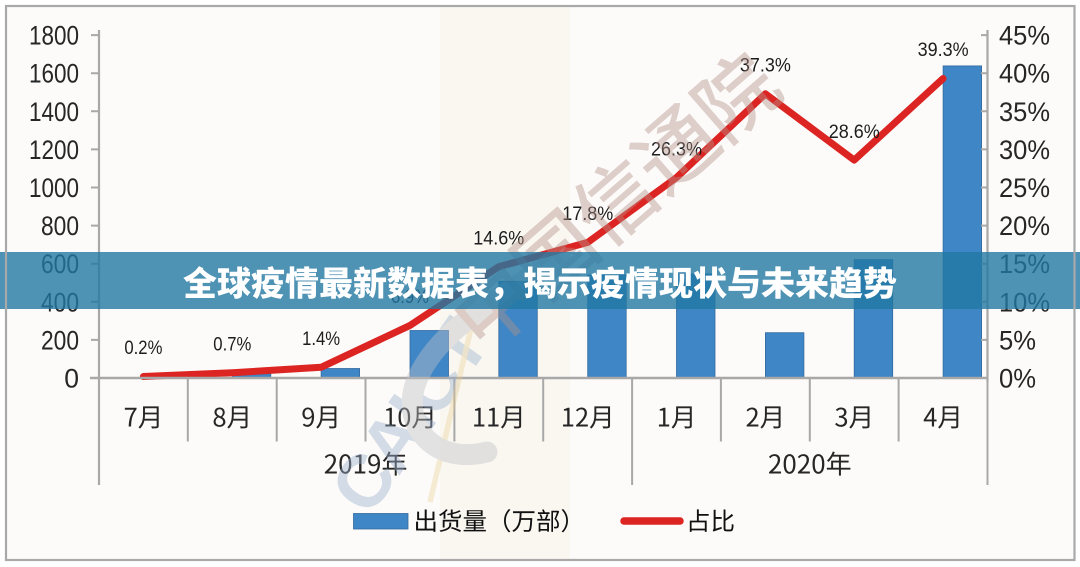 The height and width of the screenshot is (567, 1080). I want to click on svg-text: 40%, so click(1024, 74).